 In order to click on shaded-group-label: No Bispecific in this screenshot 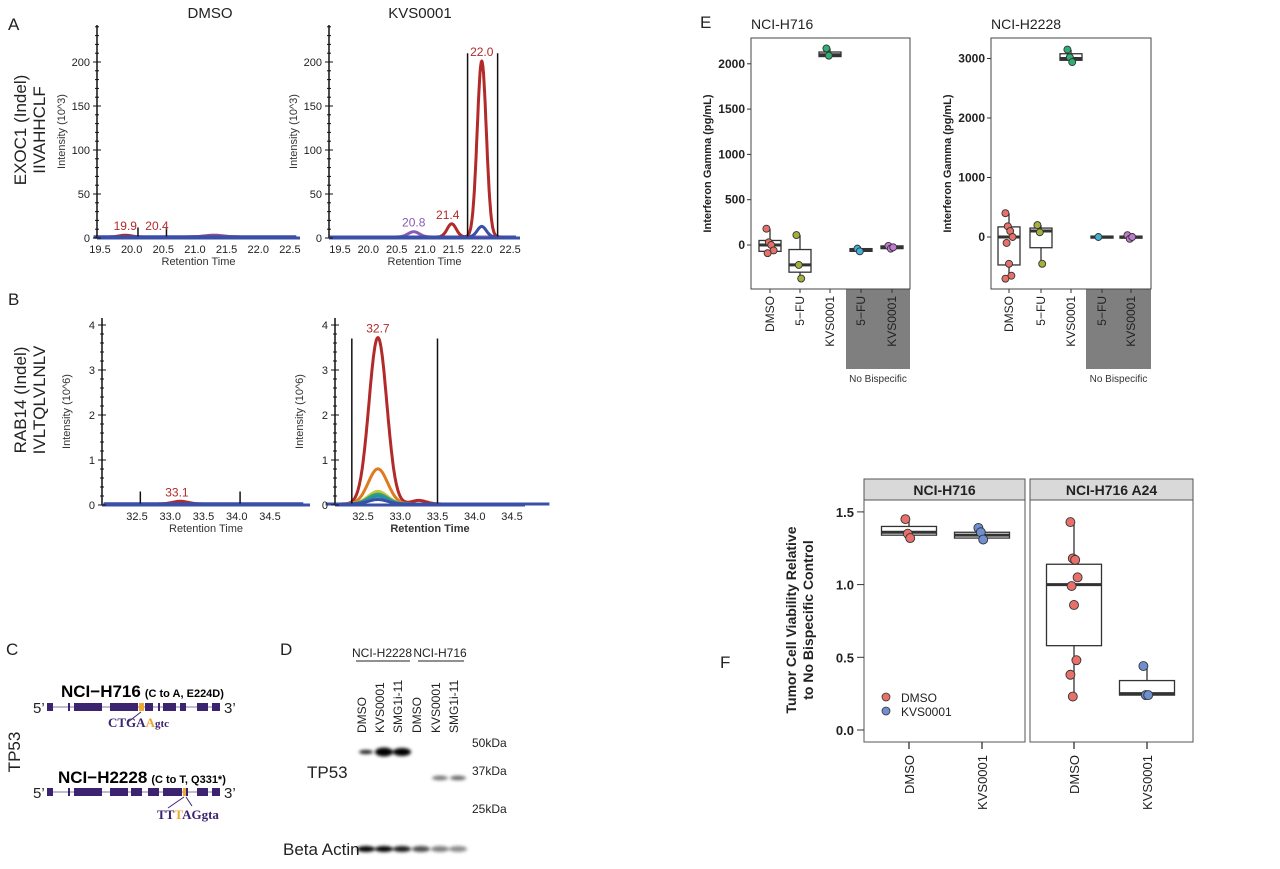, I will do `click(878, 379)`.